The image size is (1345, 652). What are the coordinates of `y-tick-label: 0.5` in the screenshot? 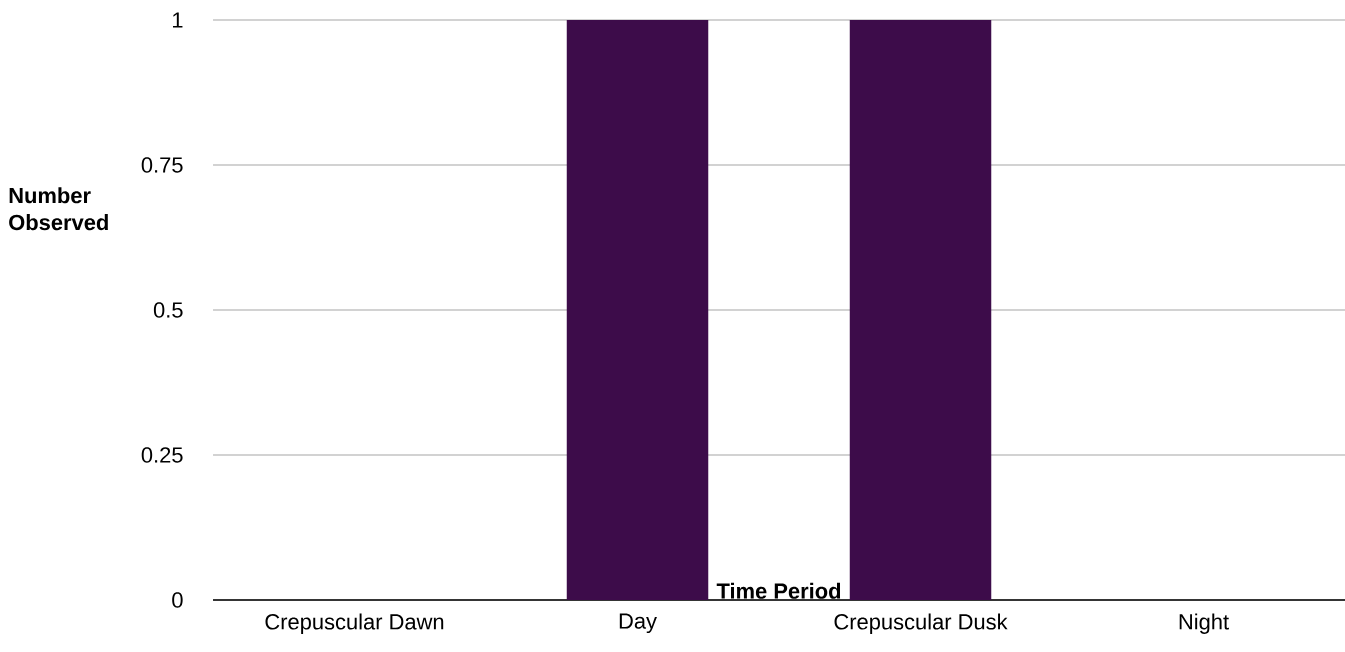 It's located at (168, 310).